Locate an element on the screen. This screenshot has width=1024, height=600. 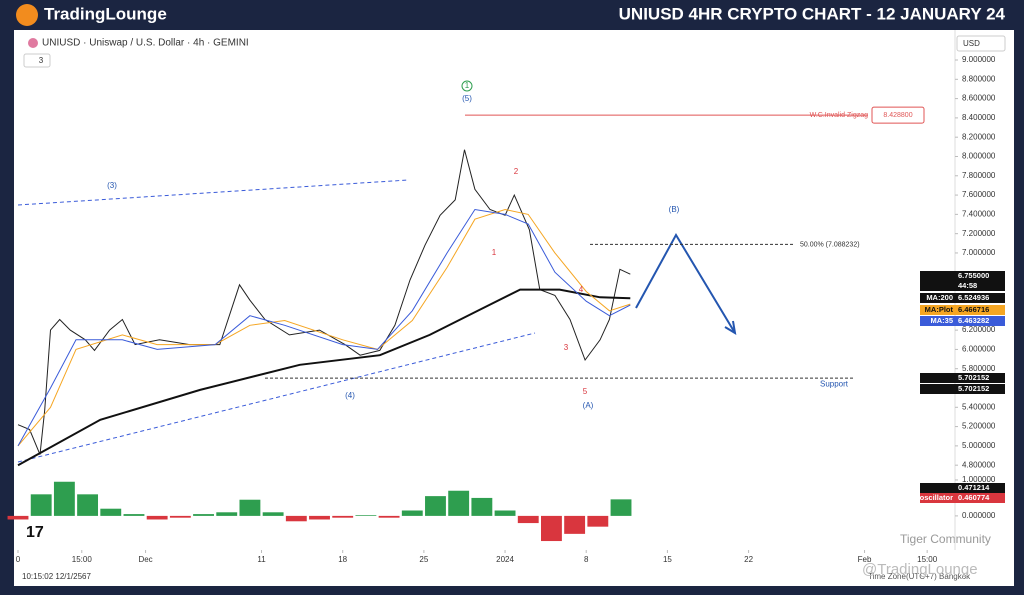
indicator-count: 3 is located at coordinates (41, 60).